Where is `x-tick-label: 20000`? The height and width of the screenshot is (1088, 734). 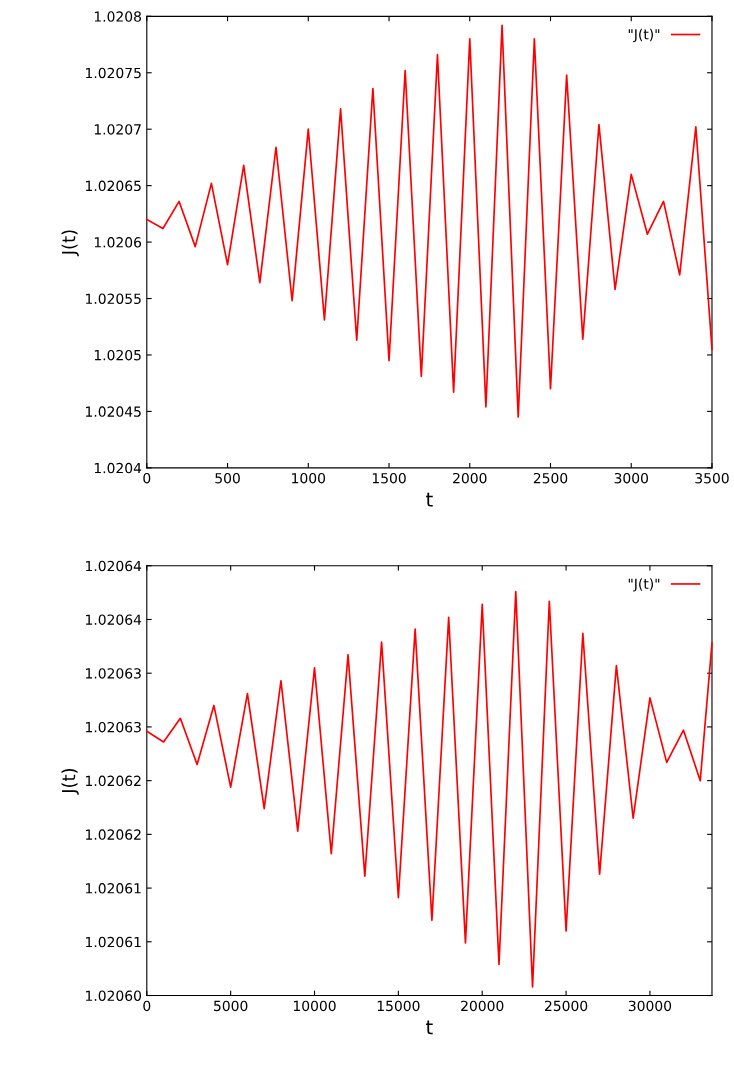 x-tick-label: 20000 is located at coordinates (482, 1006).